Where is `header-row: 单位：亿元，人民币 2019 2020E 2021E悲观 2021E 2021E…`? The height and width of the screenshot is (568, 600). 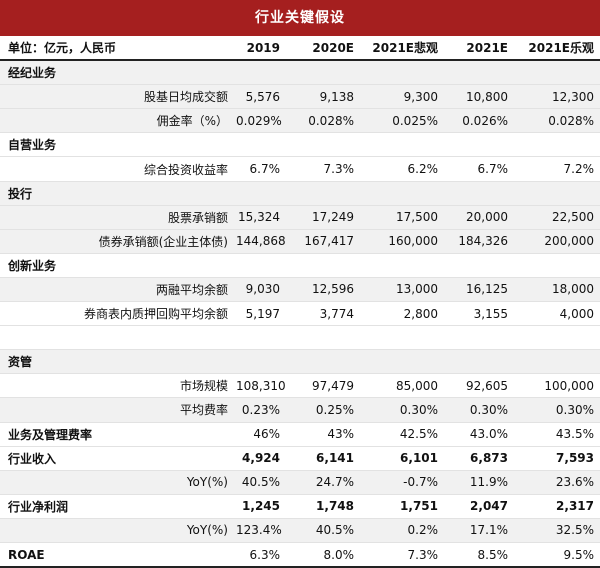
header-row: 单位：亿元，人民币 2019 2020E 2021E悲观 2021E 2021E… is located at coordinates (300, 49).